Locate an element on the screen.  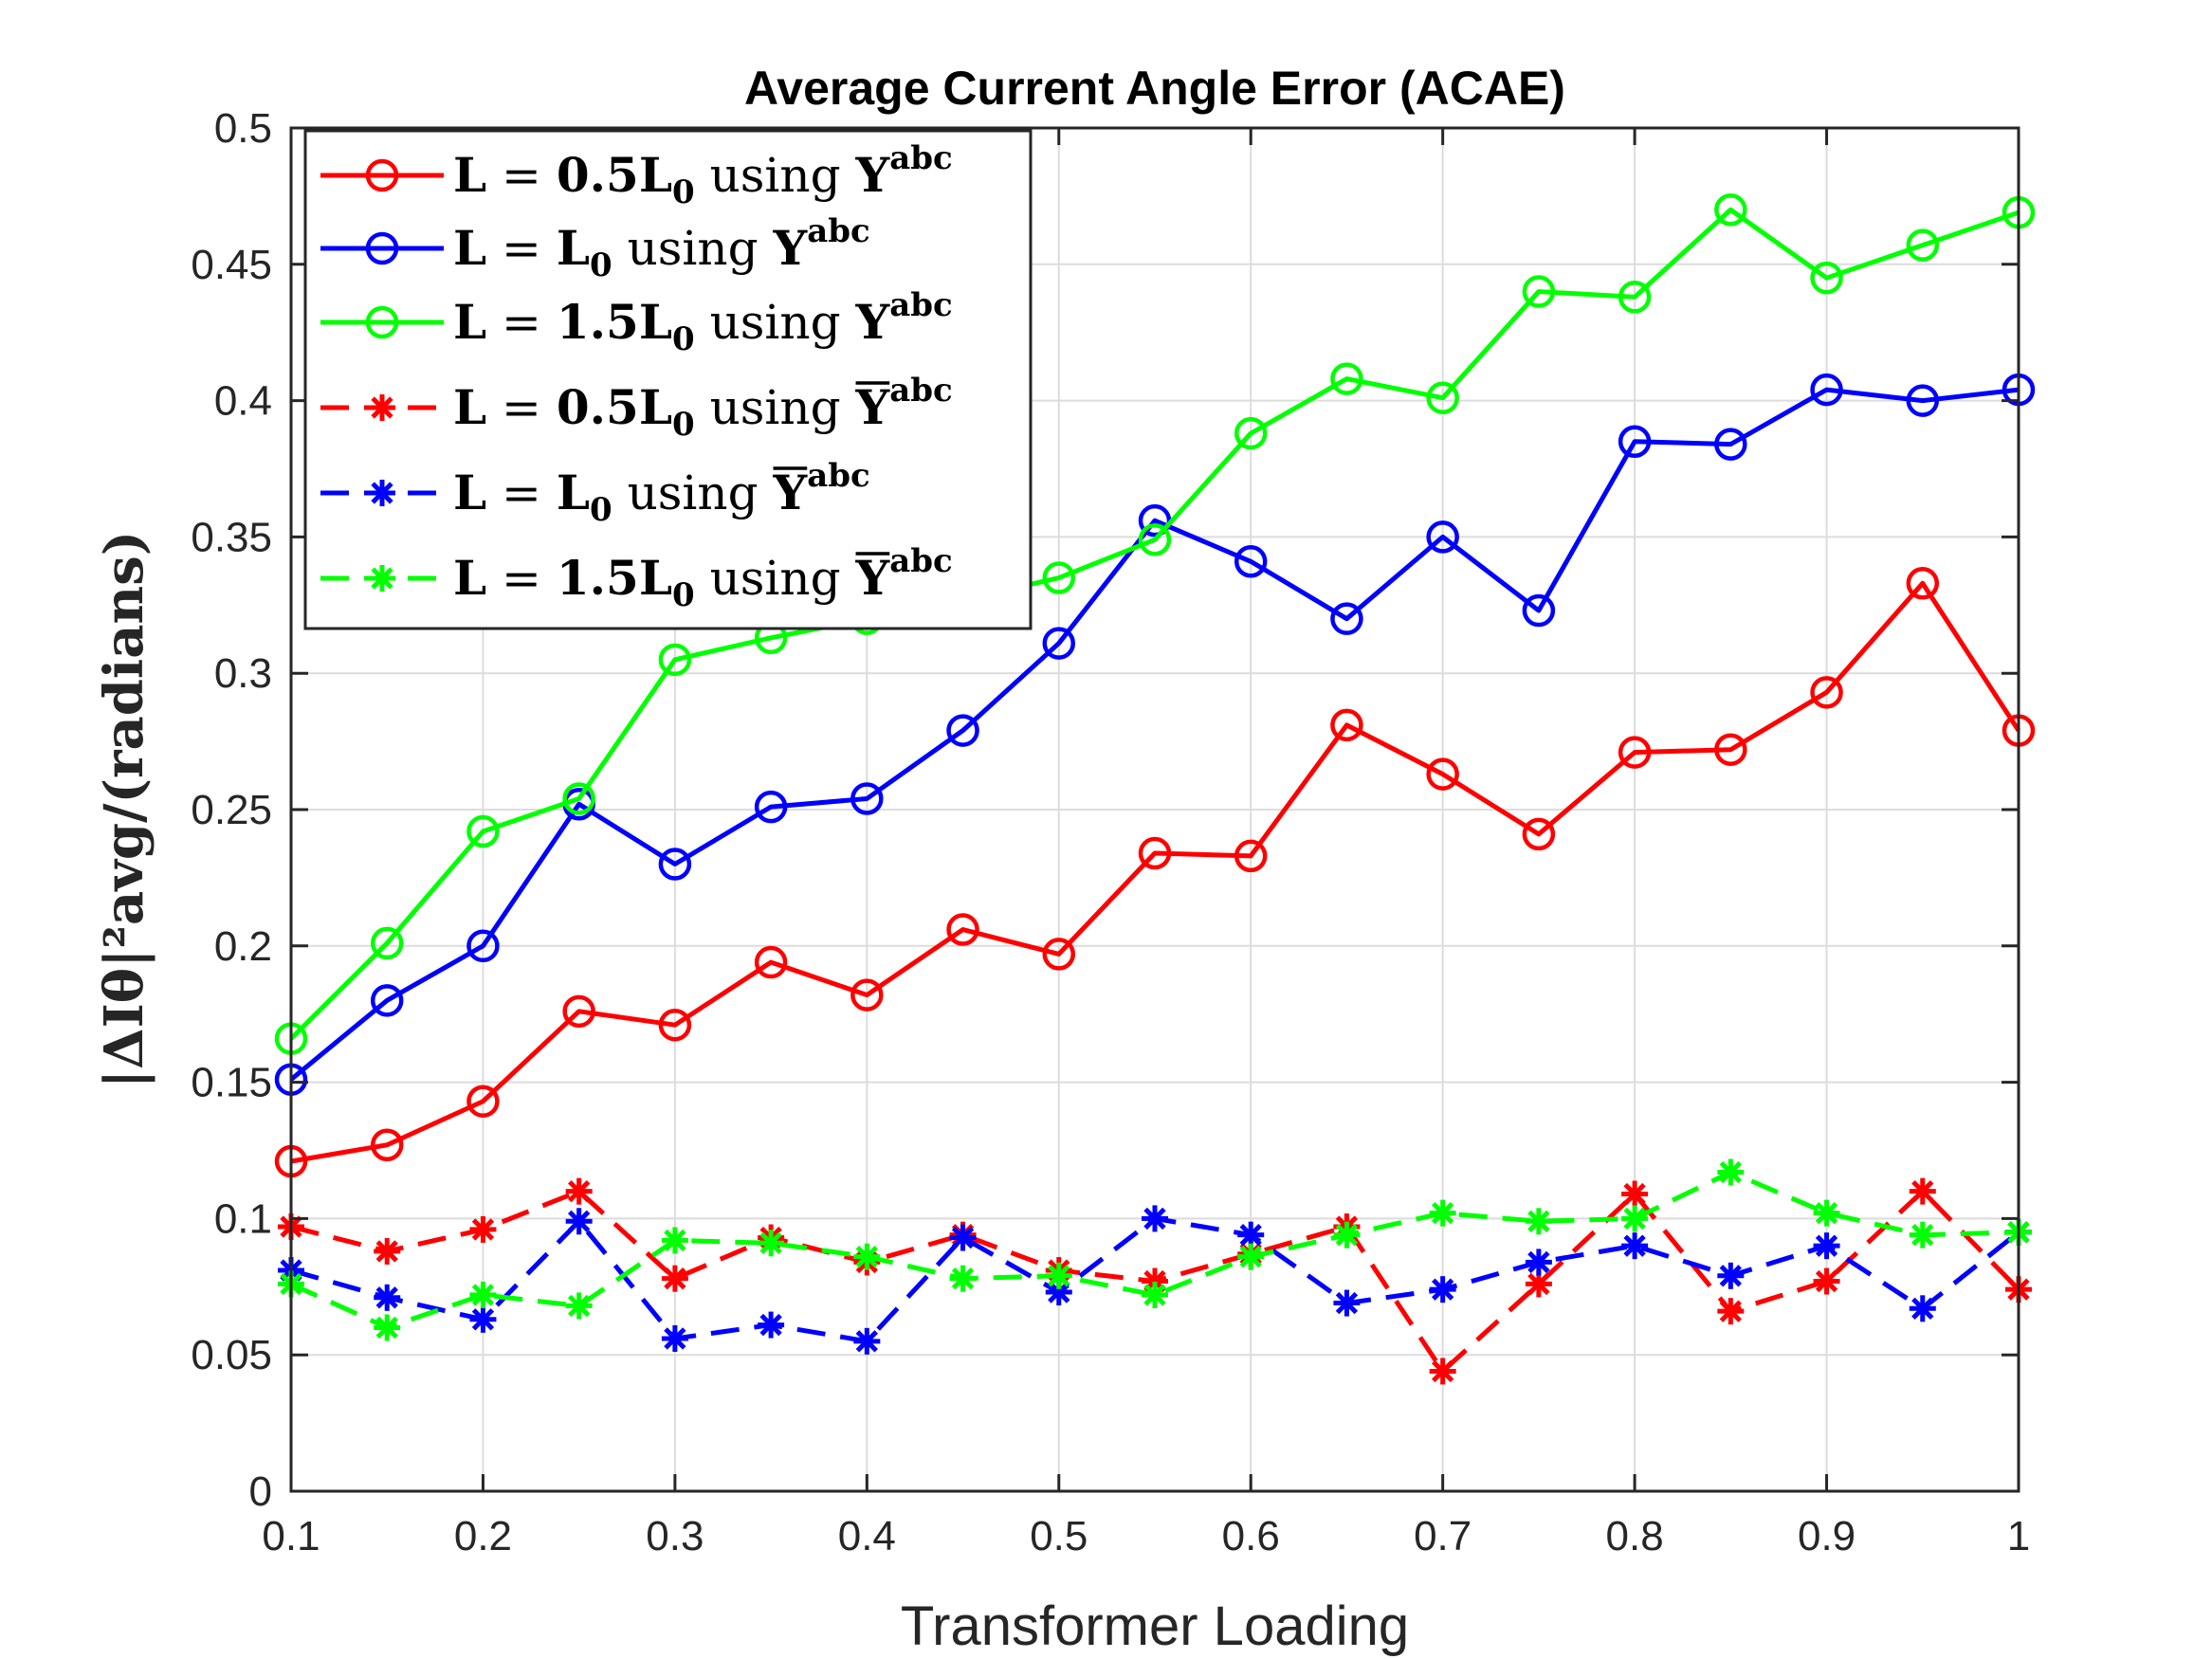
y-axis-label: |ΔIθ|²avg/(radians) is located at coordinates (124, 809).